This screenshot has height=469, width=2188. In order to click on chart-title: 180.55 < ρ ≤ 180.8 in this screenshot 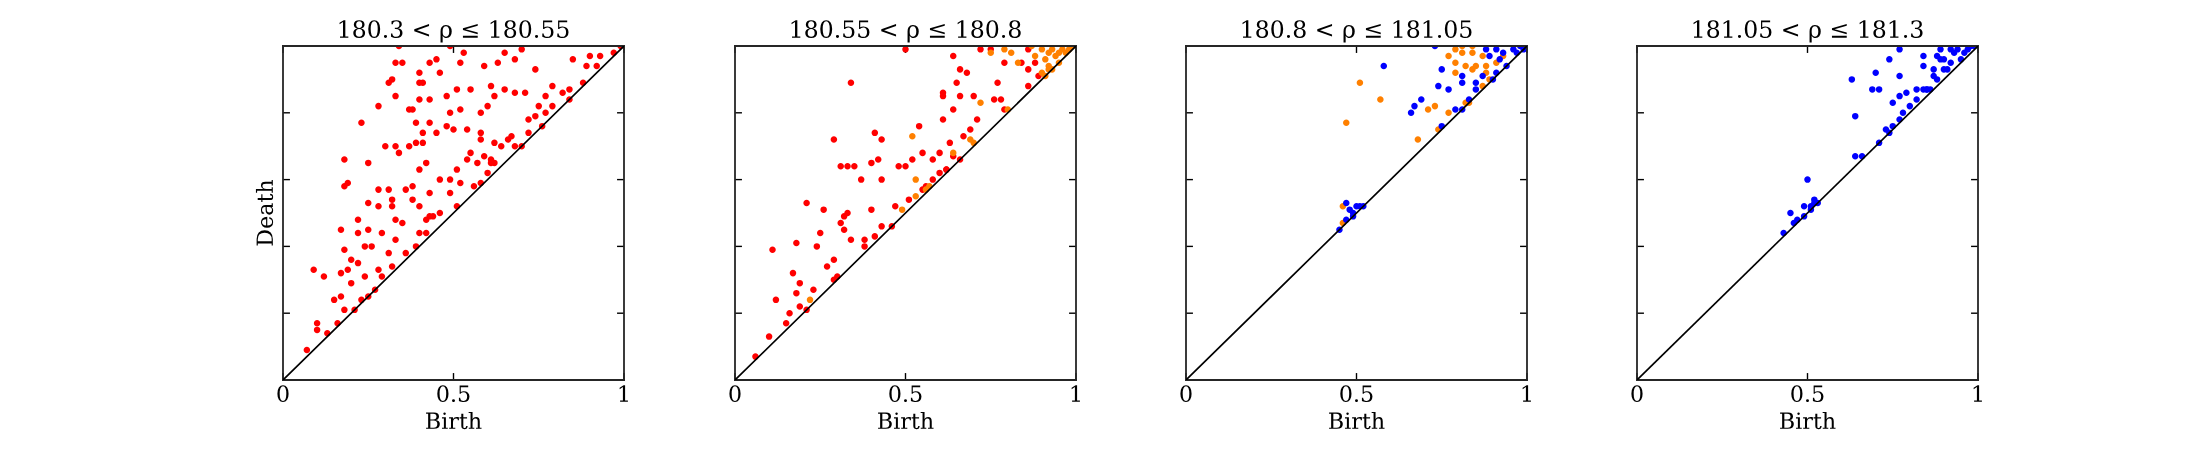, I will do `click(906, 31)`.